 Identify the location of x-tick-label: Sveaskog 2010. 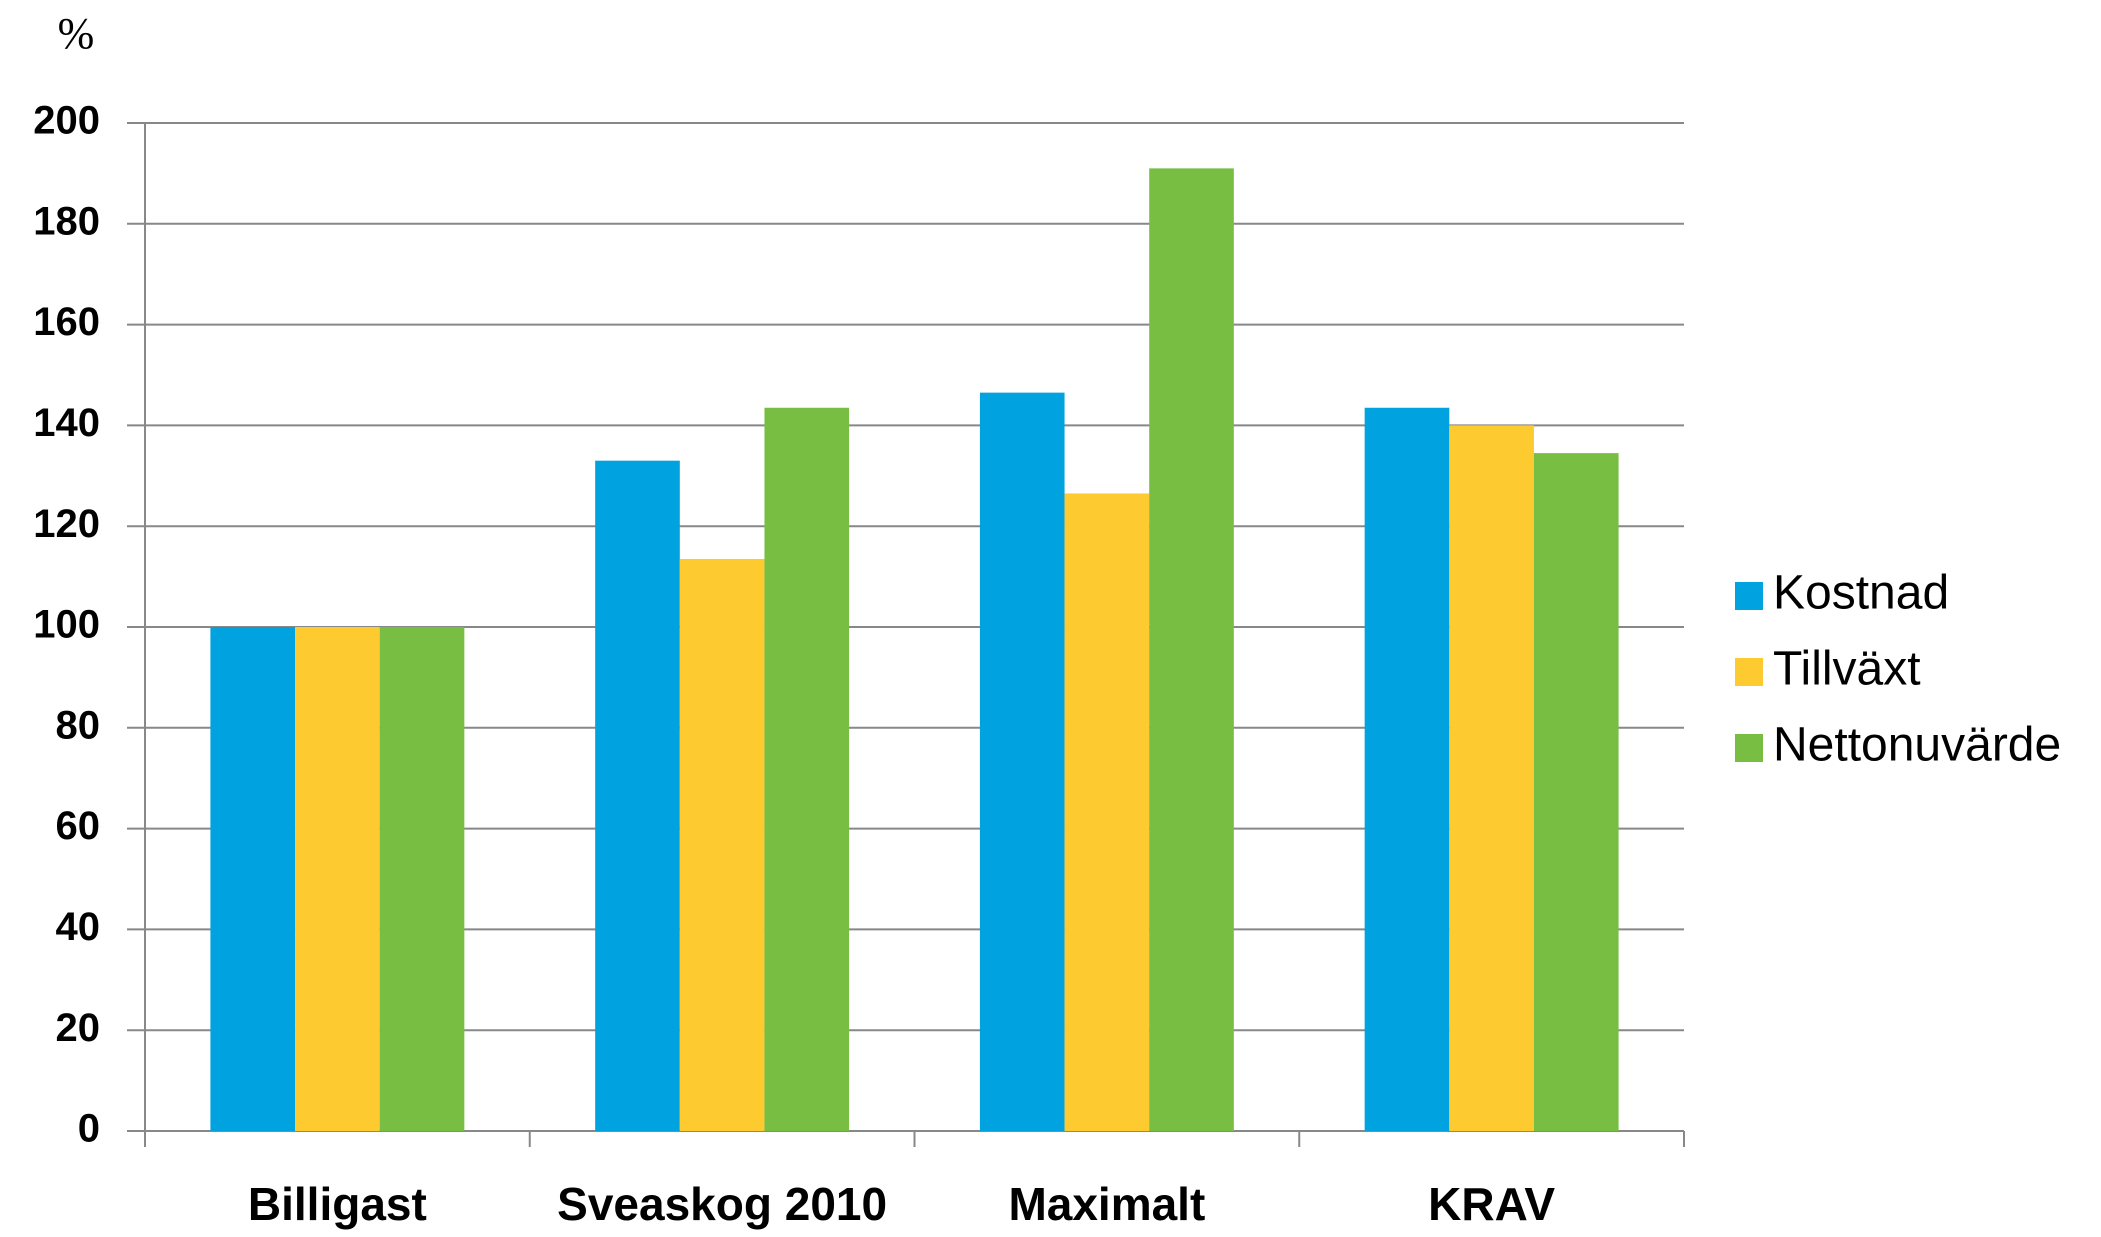
(722, 1204).